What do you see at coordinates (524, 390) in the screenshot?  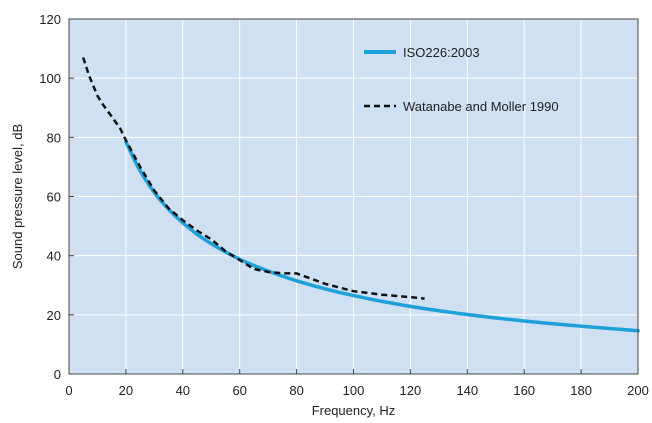 I see `x-tick-label: 160` at bounding box center [524, 390].